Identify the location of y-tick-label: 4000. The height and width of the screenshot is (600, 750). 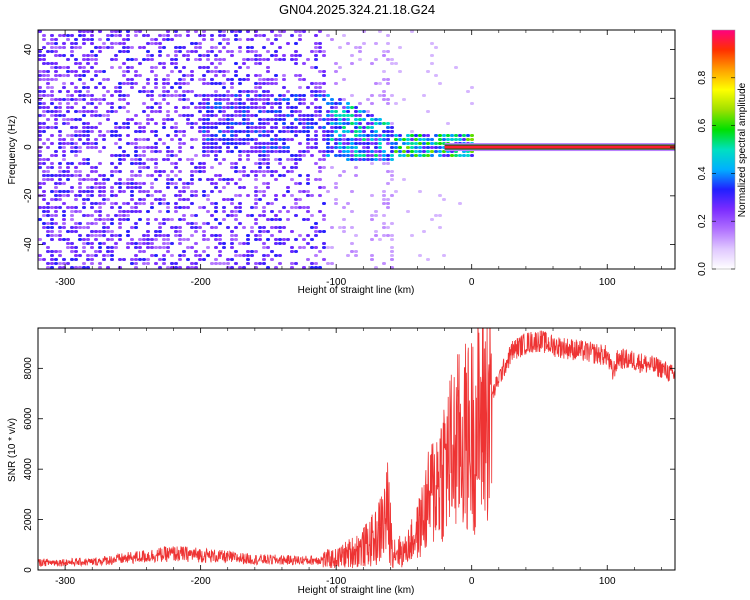
(28, 469).